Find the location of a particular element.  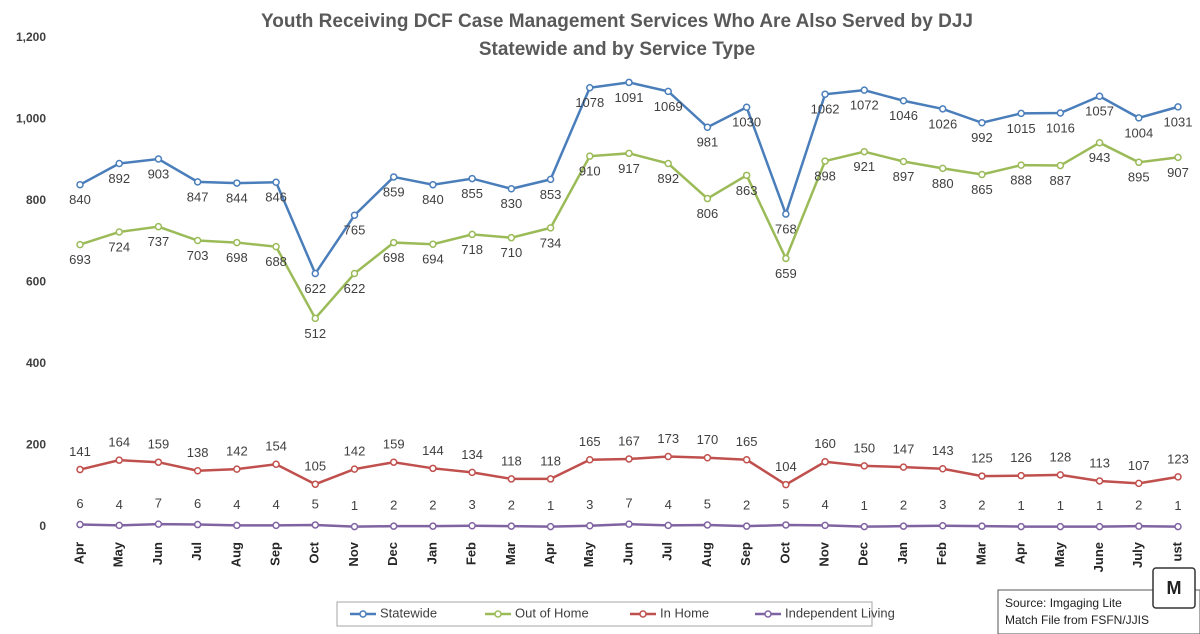

data-label: 113 is located at coordinates (1099, 462).